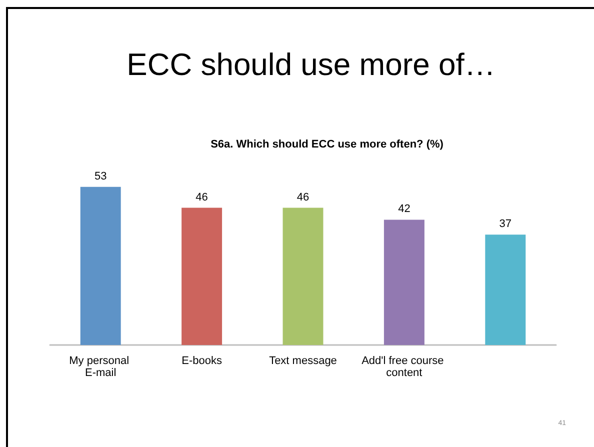 This screenshot has height=447, width=594. Describe the element at coordinates (100, 176) in the screenshot. I see `data-label: 53` at that location.